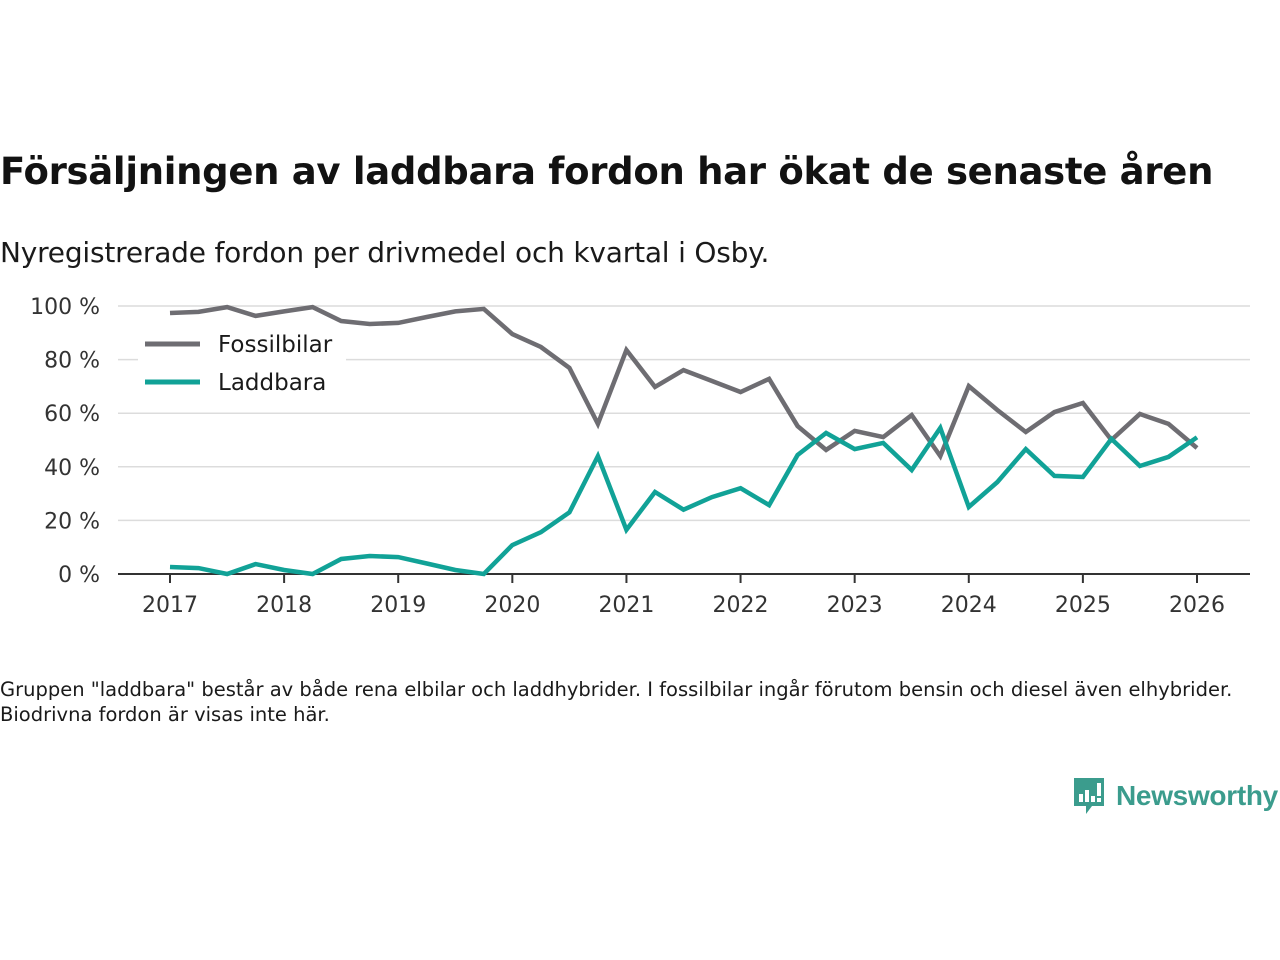 Image resolution: width=1280 pixels, height=960 pixels. I want to click on brand-name: Newsworthy, so click(1197, 795).